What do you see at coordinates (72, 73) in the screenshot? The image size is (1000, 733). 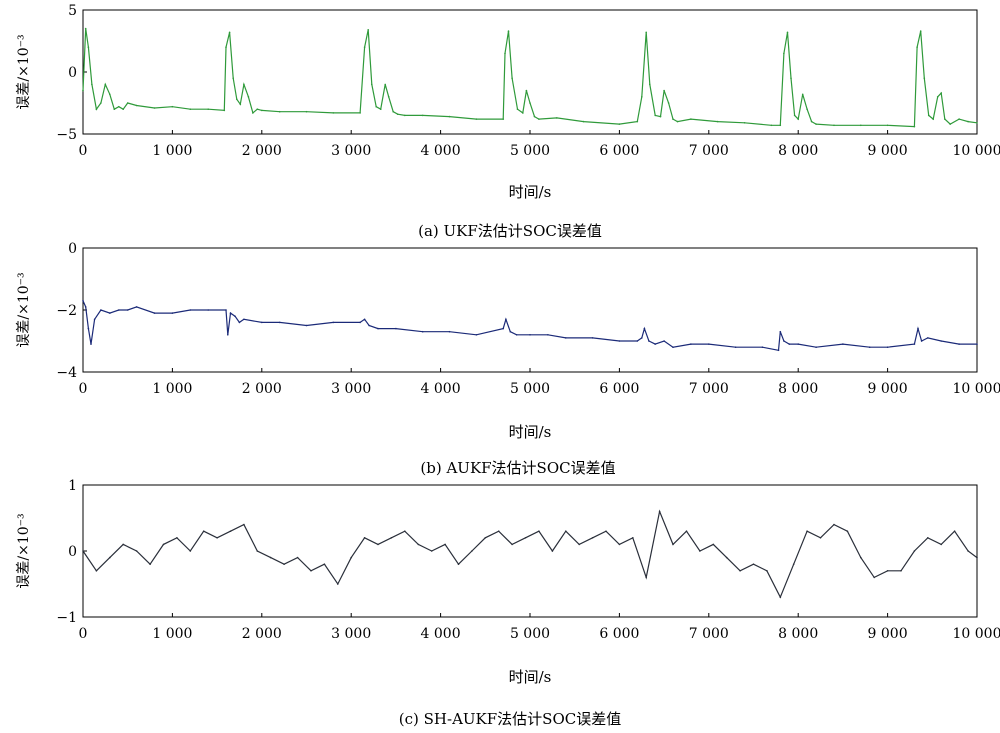 I see `y-tick-label: 0` at bounding box center [72, 73].